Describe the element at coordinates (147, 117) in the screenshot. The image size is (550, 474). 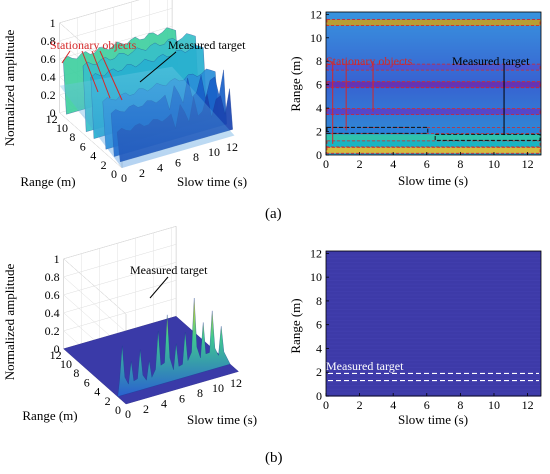
I see `surface-floor` at that location.